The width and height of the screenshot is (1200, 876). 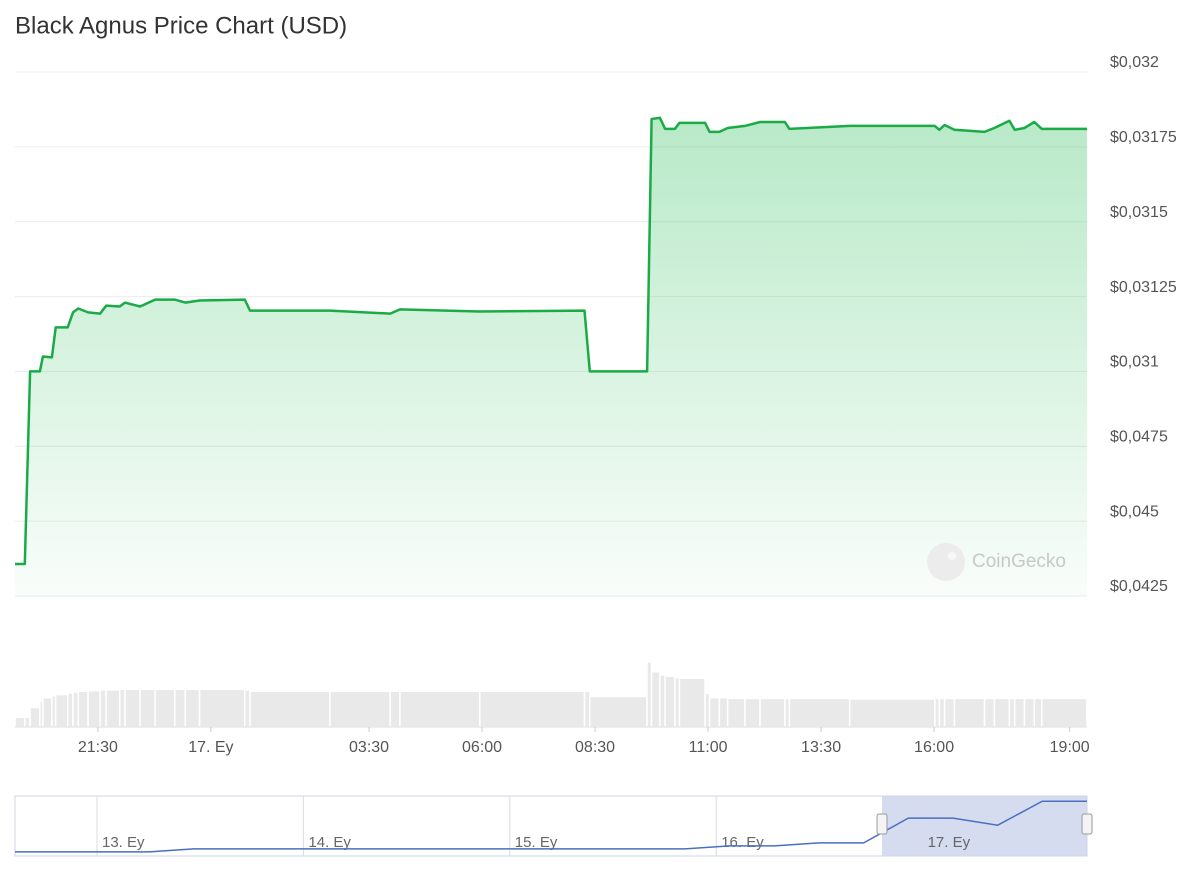 I want to click on navigator-line, so click(x=551, y=826).